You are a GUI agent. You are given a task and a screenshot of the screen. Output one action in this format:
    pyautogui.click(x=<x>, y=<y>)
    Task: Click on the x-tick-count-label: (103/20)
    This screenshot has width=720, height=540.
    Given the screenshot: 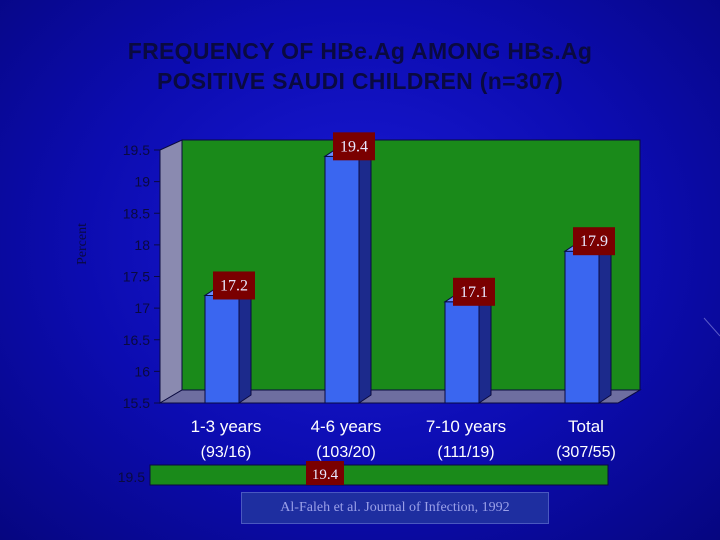 What is the action you would take?
    pyautogui.click(x=346, y=452)
    